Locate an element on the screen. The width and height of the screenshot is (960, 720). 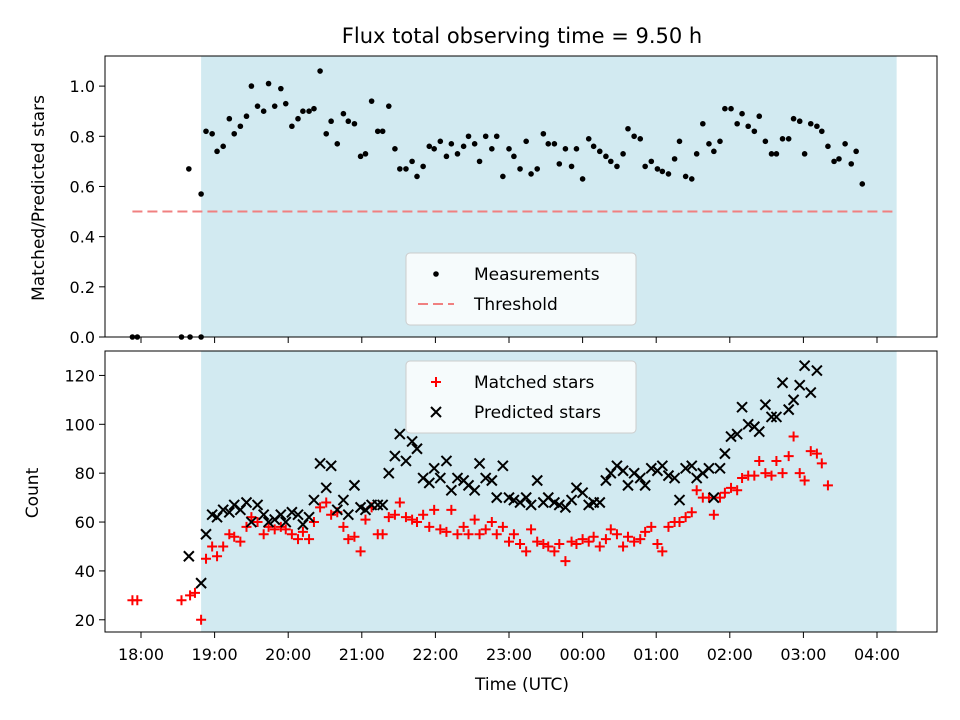
legend-label: Predicted stars is located at coordinates (537, 413).